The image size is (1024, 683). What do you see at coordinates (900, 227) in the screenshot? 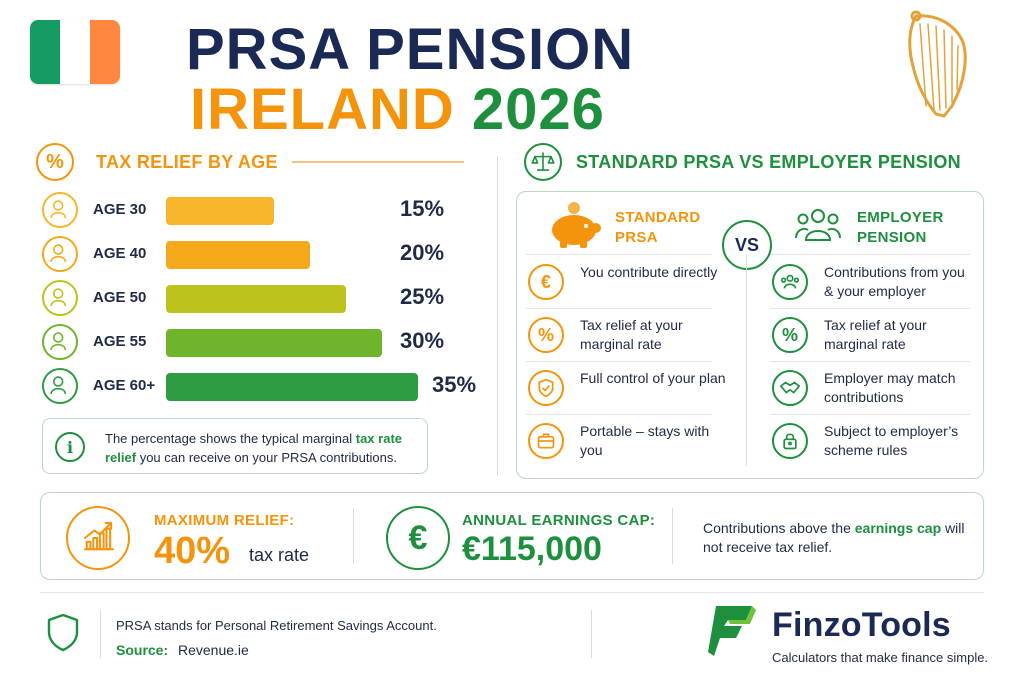
I see `employer-pension-heading: EMPLOYER PENSION` at bounding box center [900, 227].